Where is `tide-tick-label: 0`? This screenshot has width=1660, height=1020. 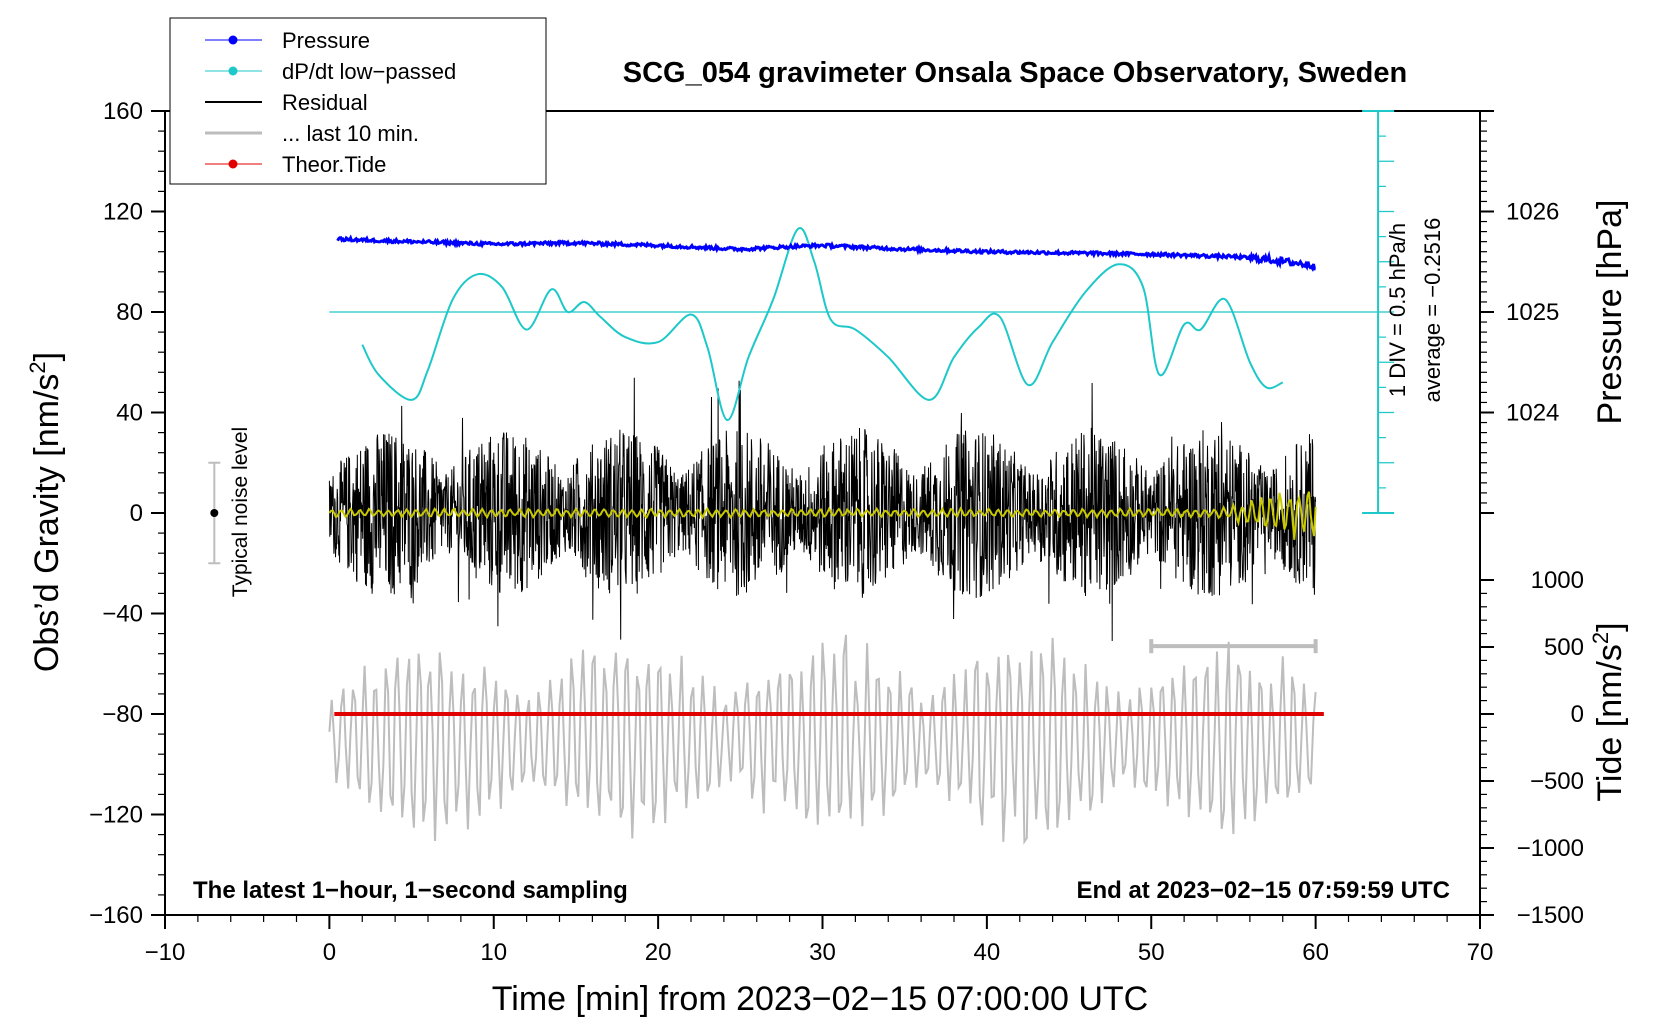 tide-tick-label: 0 is located at coordinates (1577, 714).